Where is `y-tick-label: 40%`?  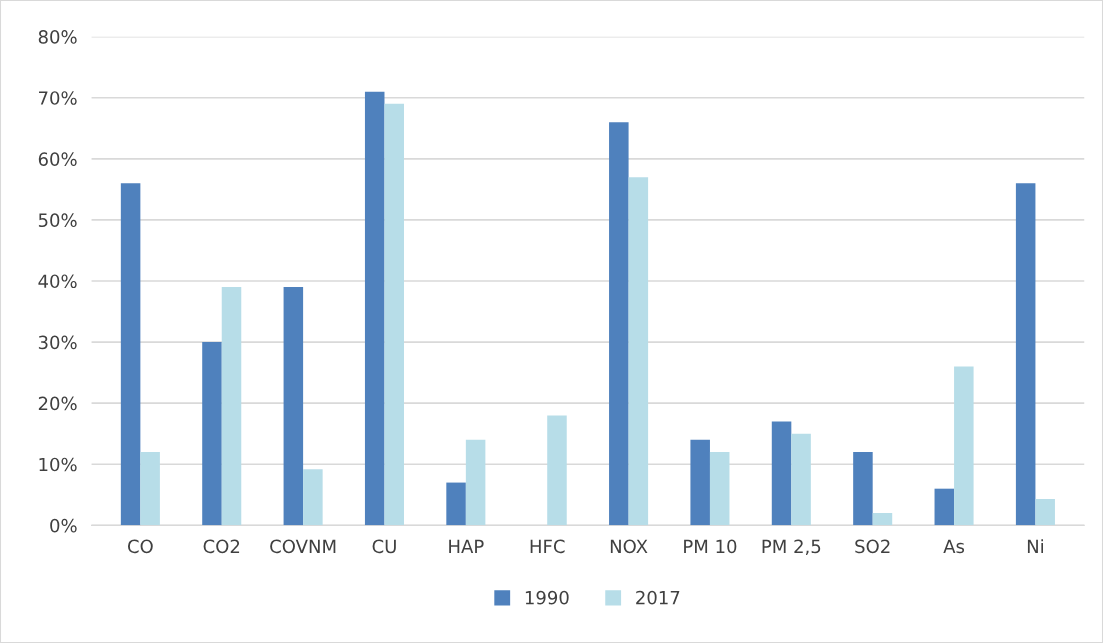
y-tick-label: 40% is located at coordinates (57, 281).